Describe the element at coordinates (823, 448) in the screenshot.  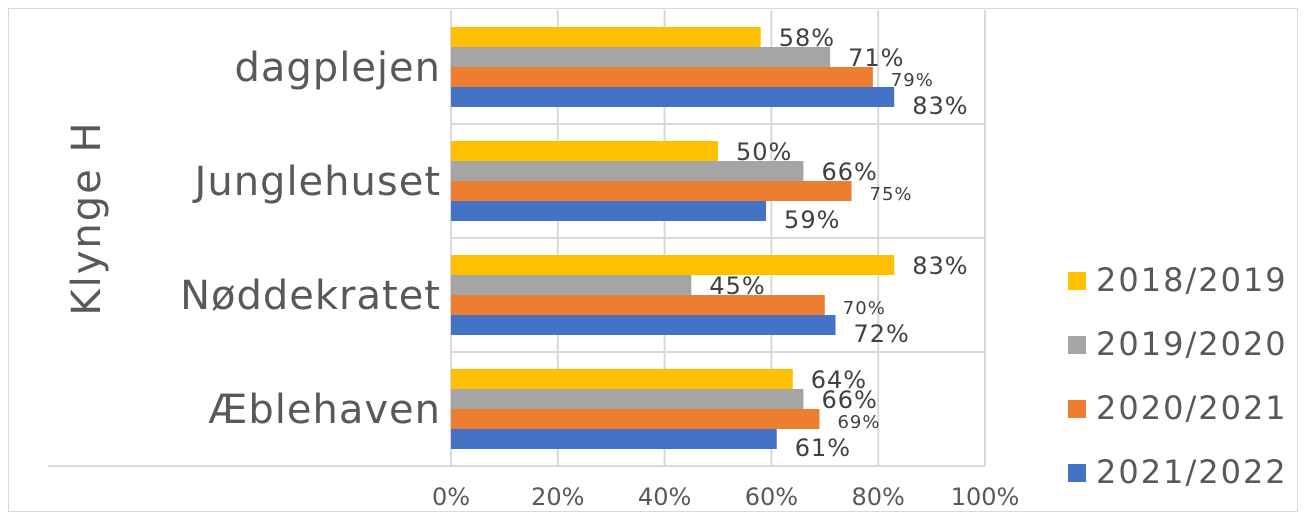
I see `data-label: 61%` at that location.